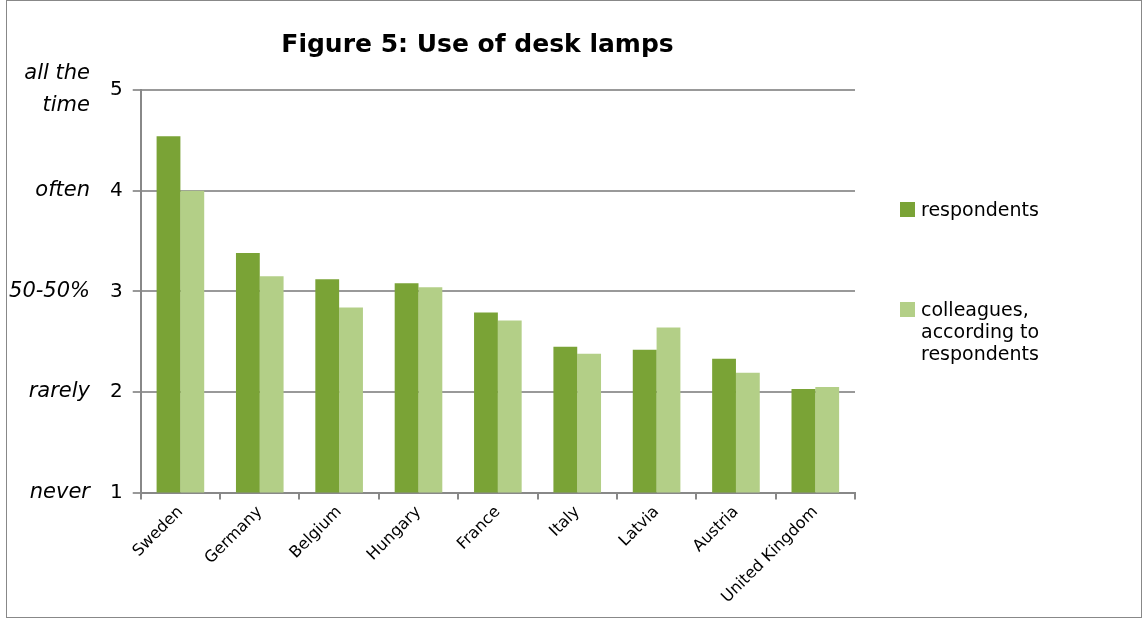 The image size is (1145, 620). What do you see at coordinates (980, 209) in the screenshot?
I see `legend-label: respondents` at bounding box center [980, 209].